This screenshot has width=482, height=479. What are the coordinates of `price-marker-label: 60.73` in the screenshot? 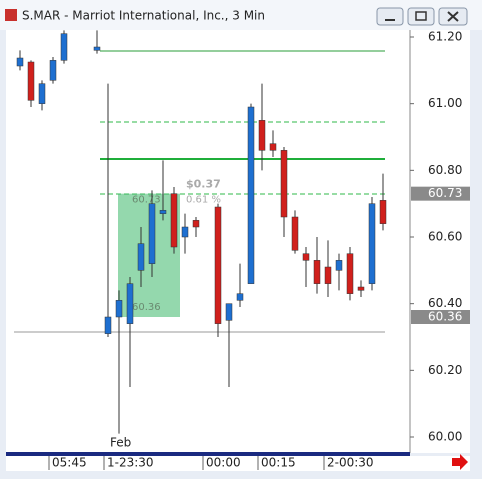 It's located at (445, 193).